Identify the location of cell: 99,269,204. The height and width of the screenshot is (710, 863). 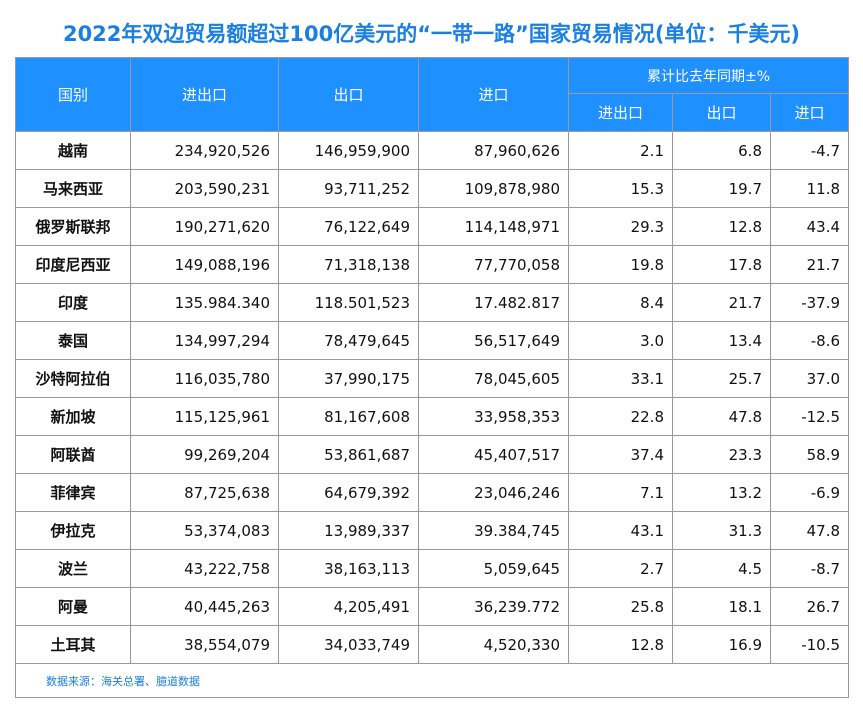
(204, 454).